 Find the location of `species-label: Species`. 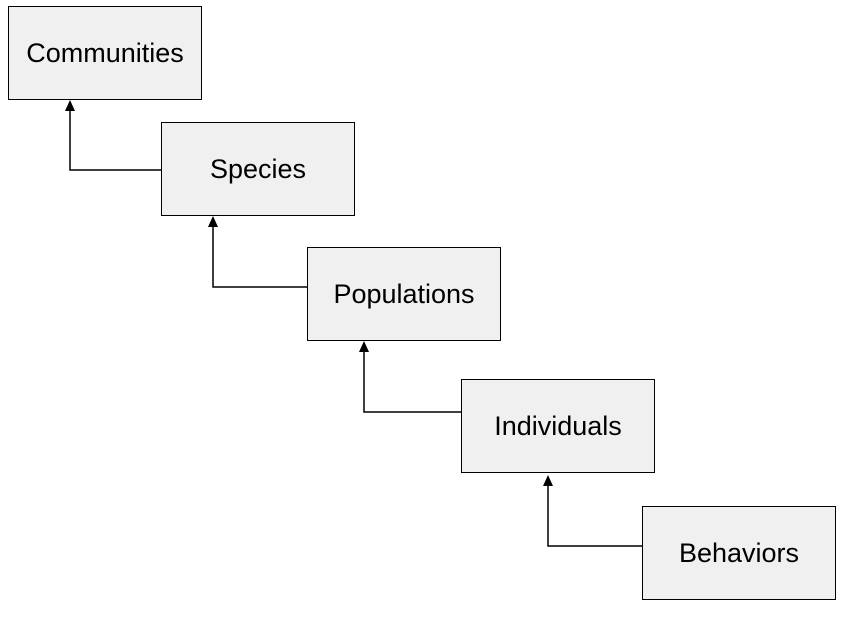

species-label: Species is located at coordinates (258, 168).